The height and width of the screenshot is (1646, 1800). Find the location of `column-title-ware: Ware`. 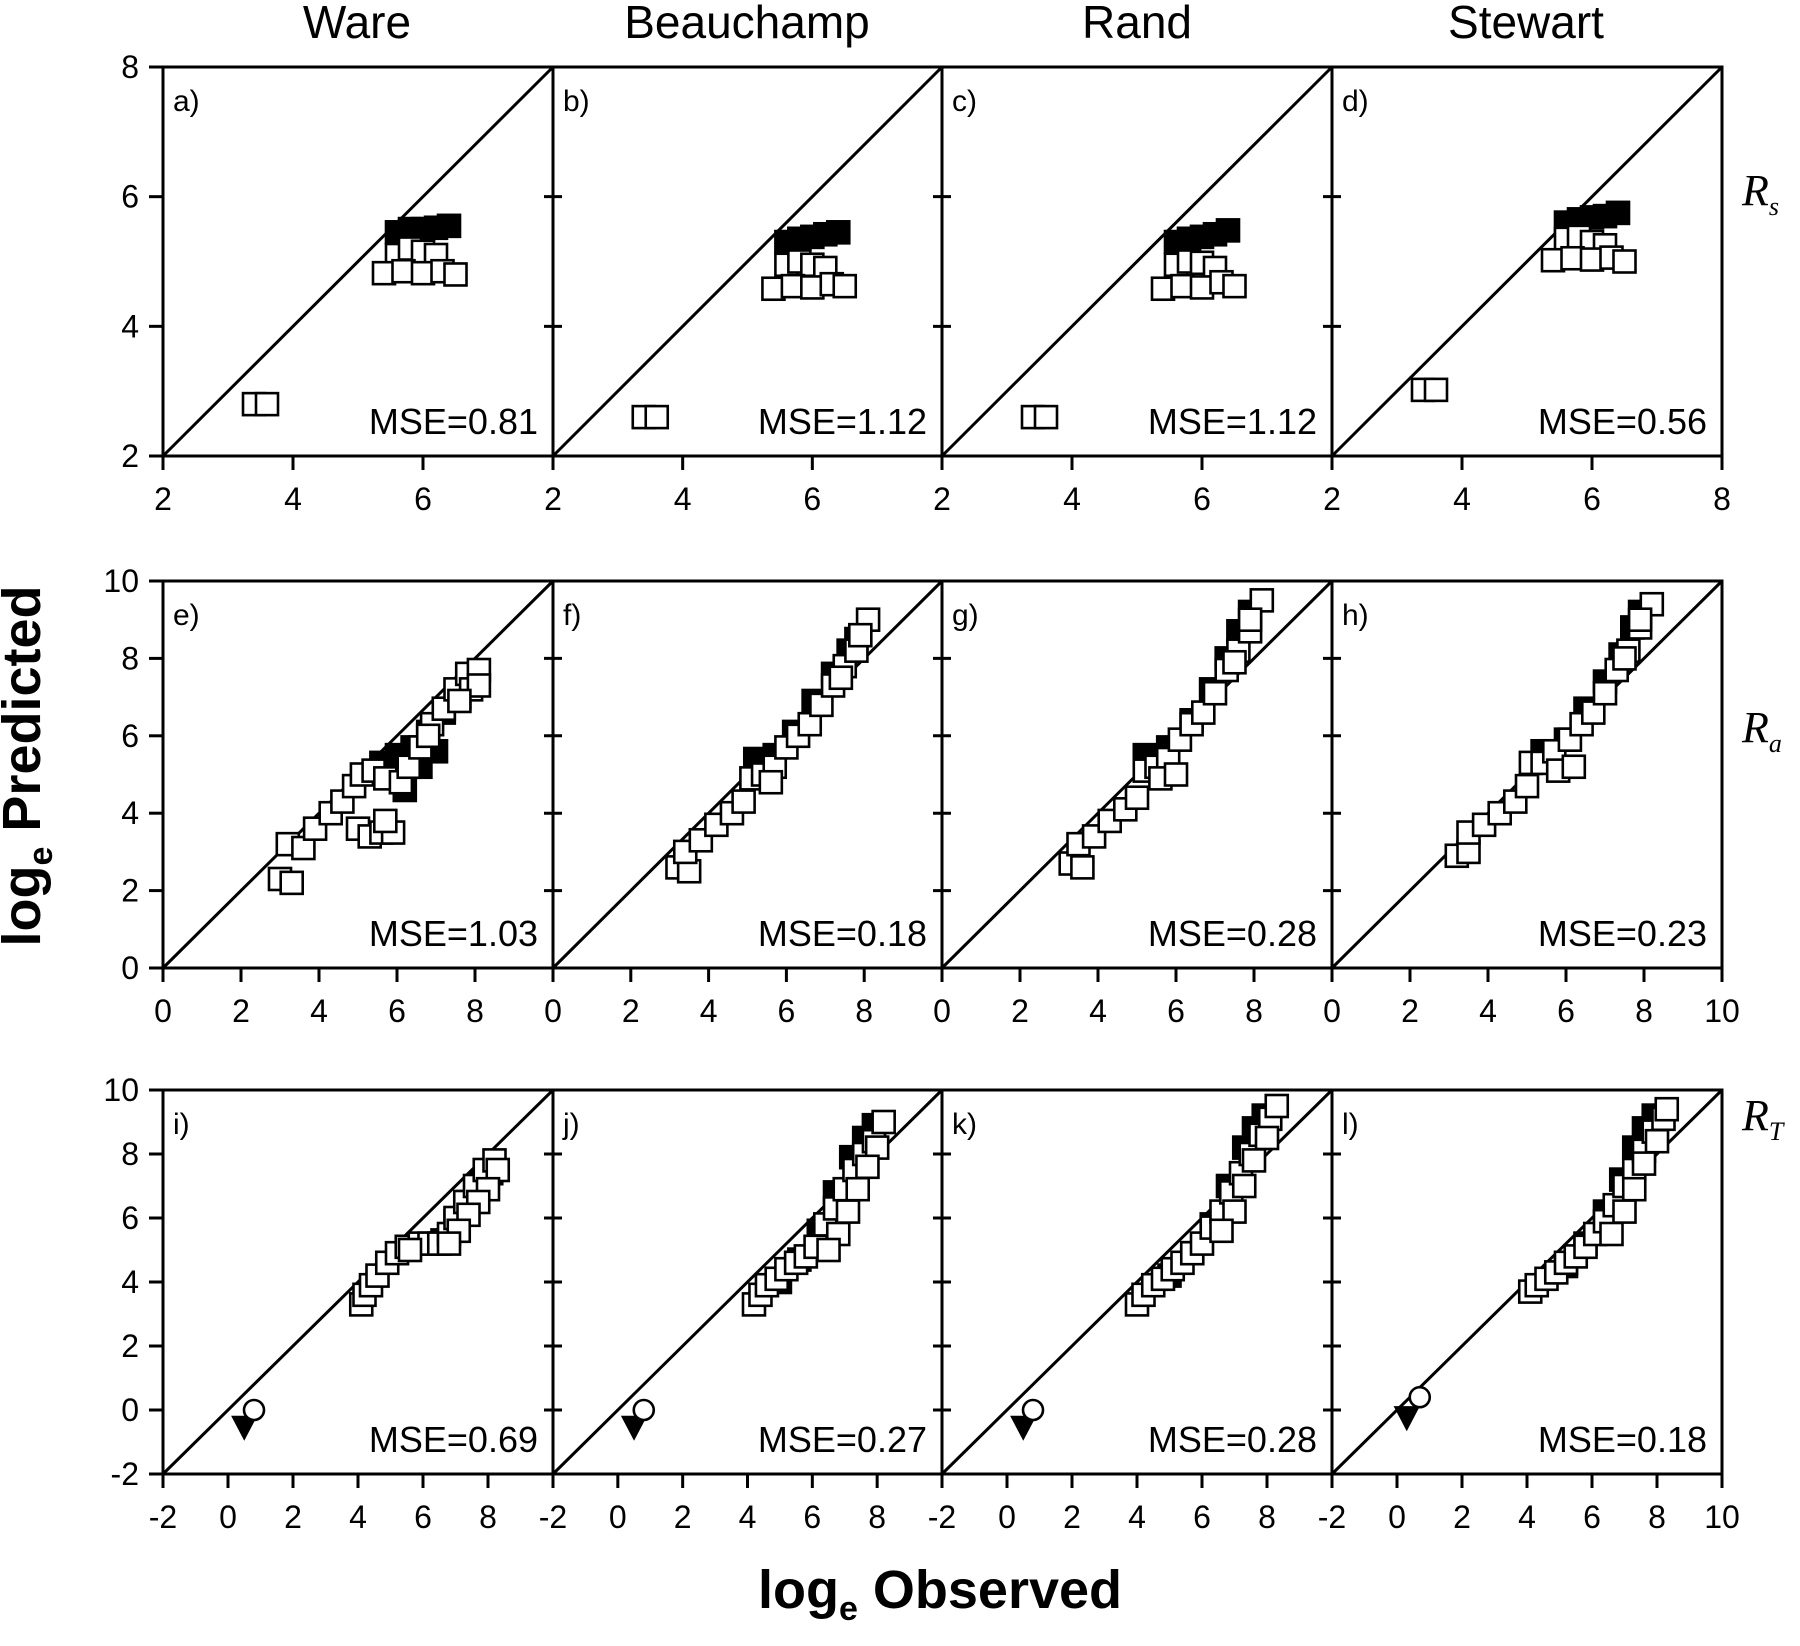

column-title-ware: Ware is located at coordinates (357, 24).